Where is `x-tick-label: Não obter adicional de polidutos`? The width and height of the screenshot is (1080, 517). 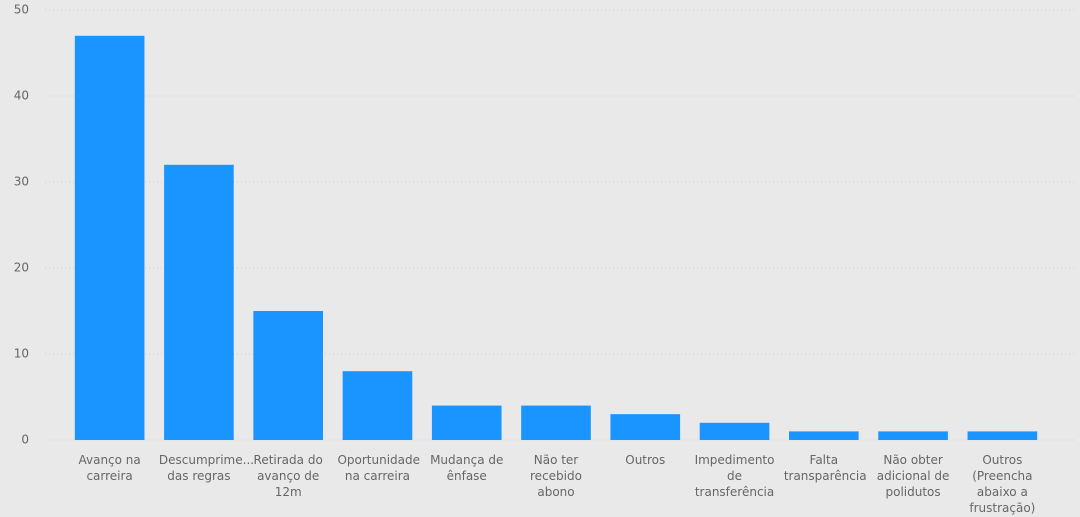 x-tick-label: Não obter adicional de polidutos is located at coordinates (913, 476).